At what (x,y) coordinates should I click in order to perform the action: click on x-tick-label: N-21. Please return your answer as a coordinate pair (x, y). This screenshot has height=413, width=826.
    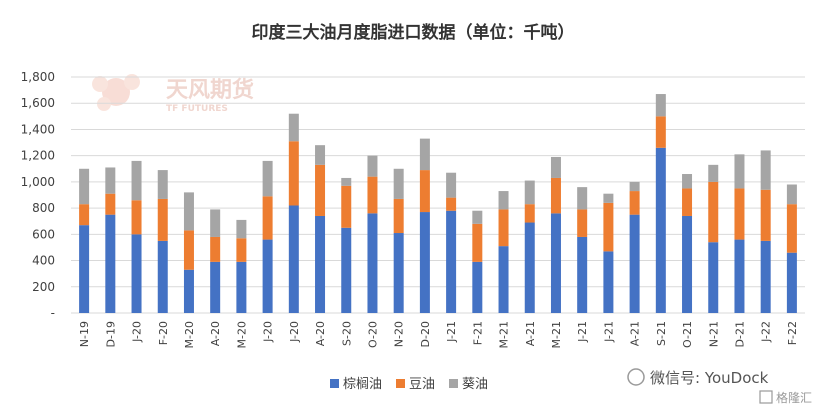
    Looking at the image, I should click on (713, 334).